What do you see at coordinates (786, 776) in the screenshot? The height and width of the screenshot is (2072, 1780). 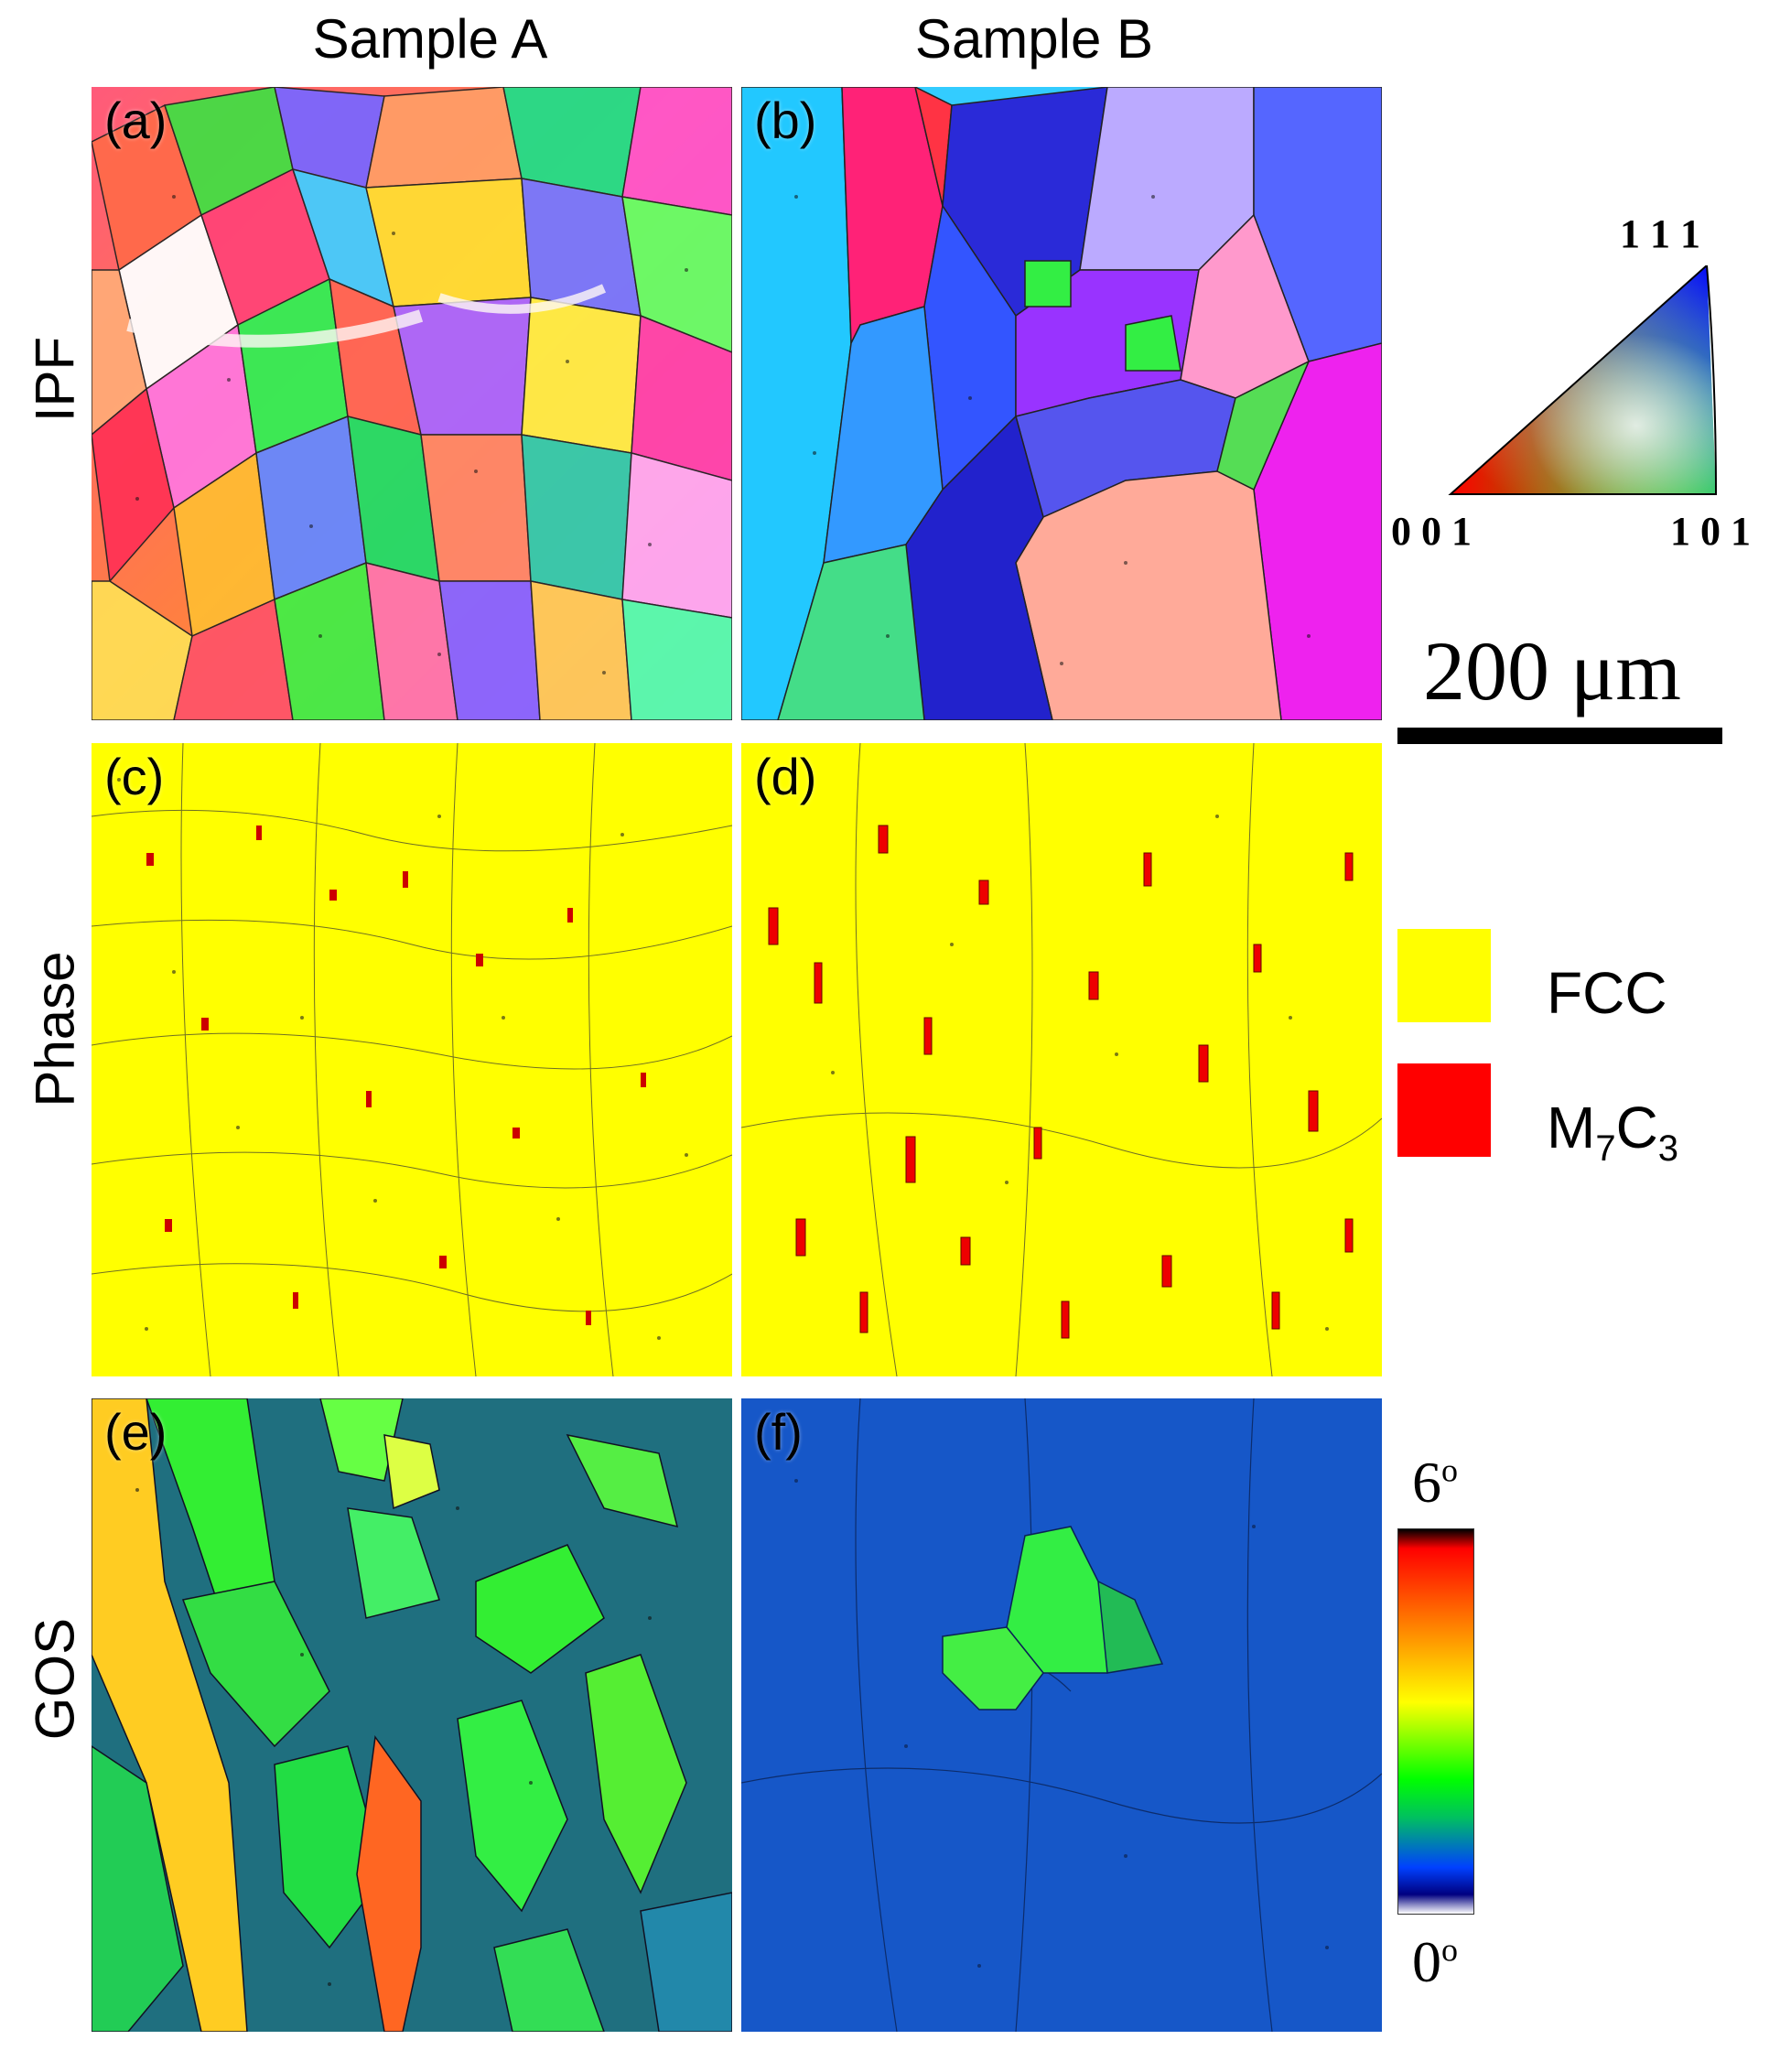 I see `panel-label-d: (d)` at bounding box center [786, 776].